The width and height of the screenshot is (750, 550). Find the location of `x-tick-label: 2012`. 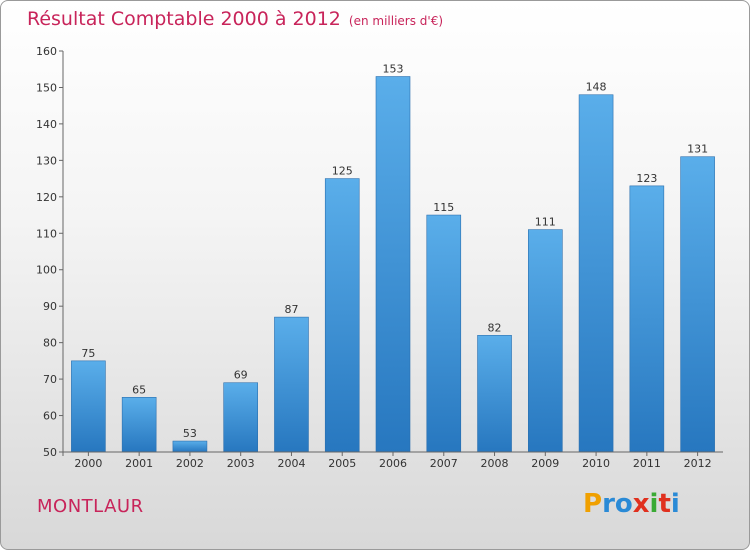

x-tick-label: 2012 is located at coordinates (698, 463).